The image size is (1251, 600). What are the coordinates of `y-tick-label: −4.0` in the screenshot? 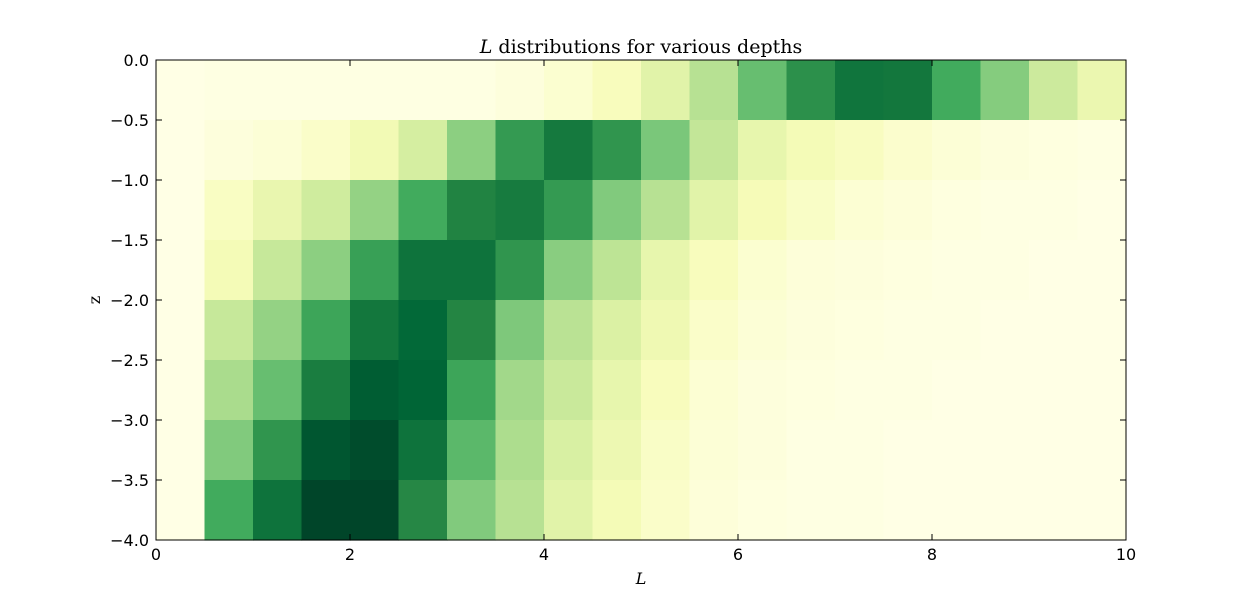 It's located at (129, 540).